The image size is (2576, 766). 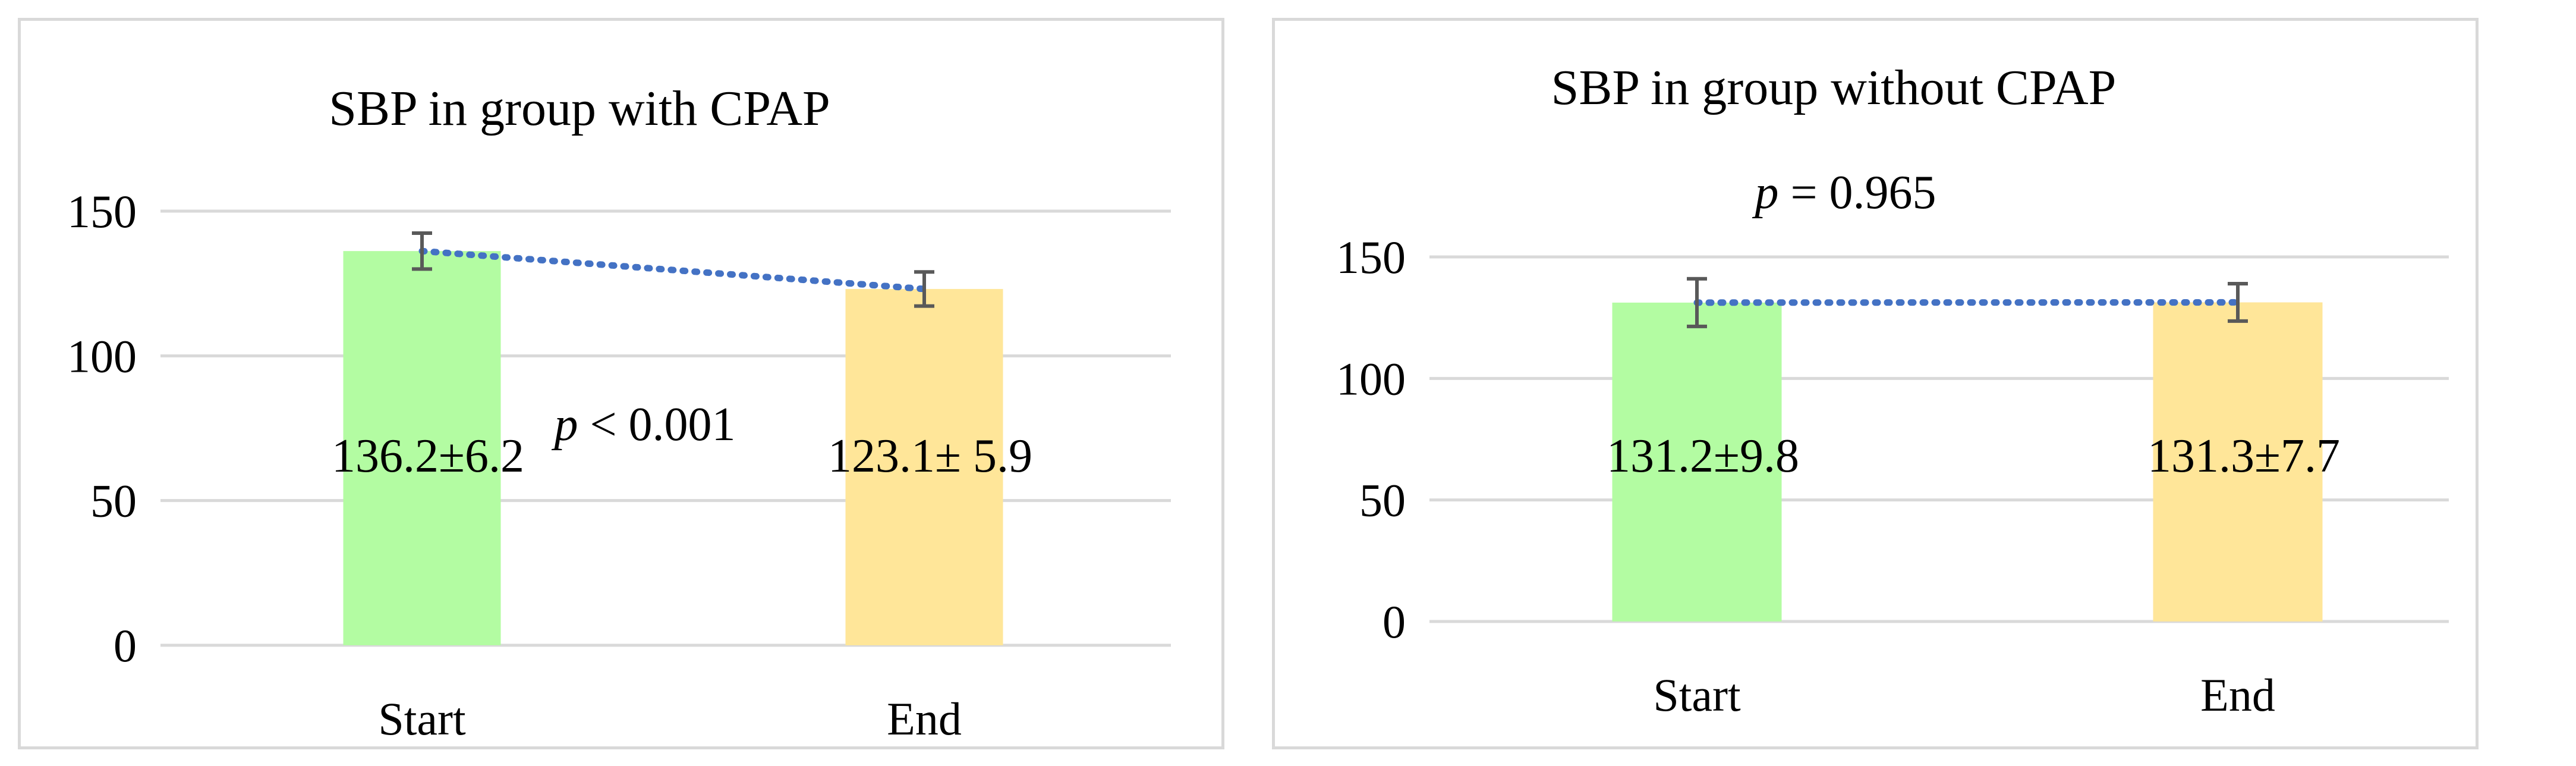 What do you see at coordinates (1844, 193) in the screenshot?
I see `p-value-annotation: p = 0.965` at bounding box center [1844, 193].